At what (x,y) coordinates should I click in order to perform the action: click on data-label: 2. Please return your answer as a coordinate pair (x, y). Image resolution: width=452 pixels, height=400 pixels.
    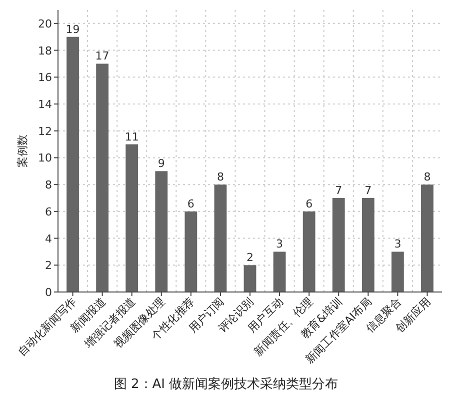
    Looking at the image, I should click on (250, 257).